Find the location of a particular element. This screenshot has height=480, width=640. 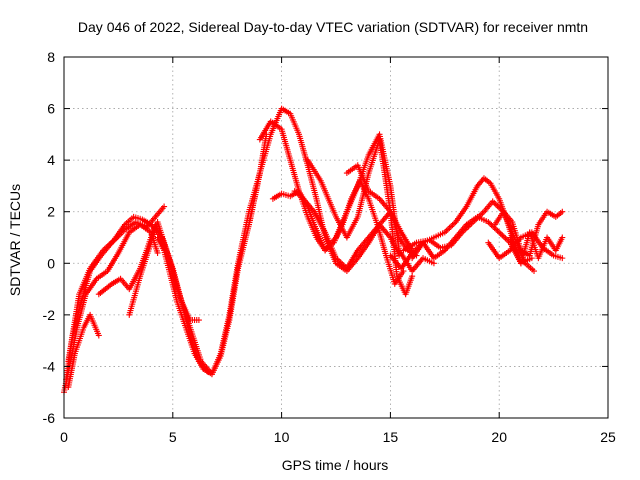

y-tick-label: -6 is located at coordinates (49, 418).